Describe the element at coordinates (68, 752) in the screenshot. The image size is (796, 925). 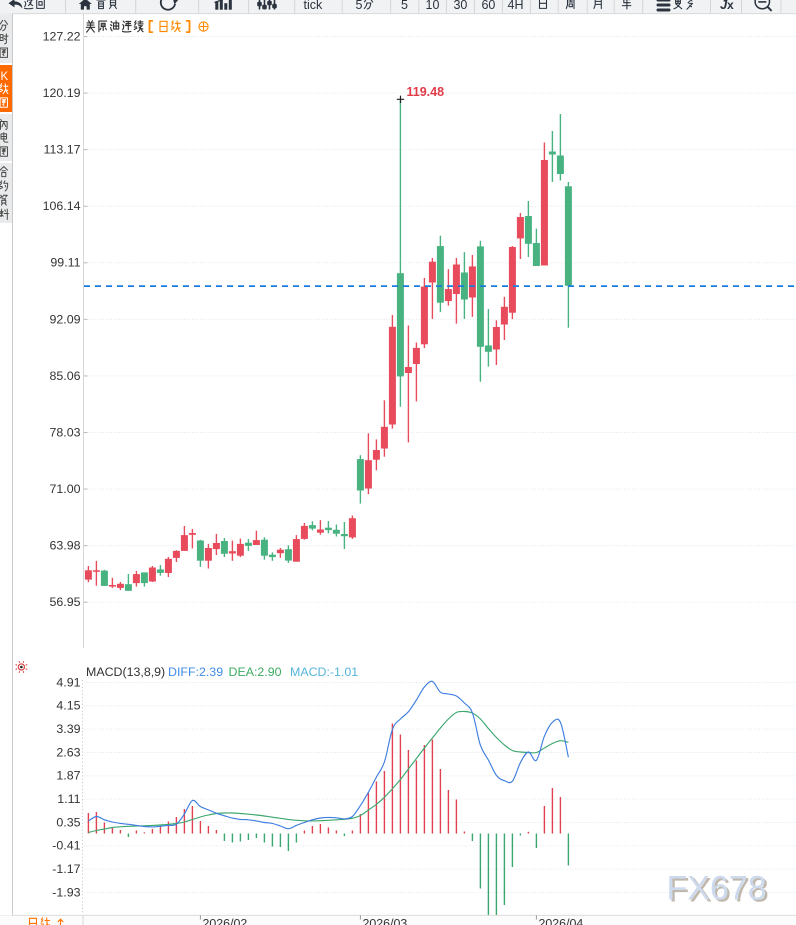
I see `svg-text: 2.63` at that location.